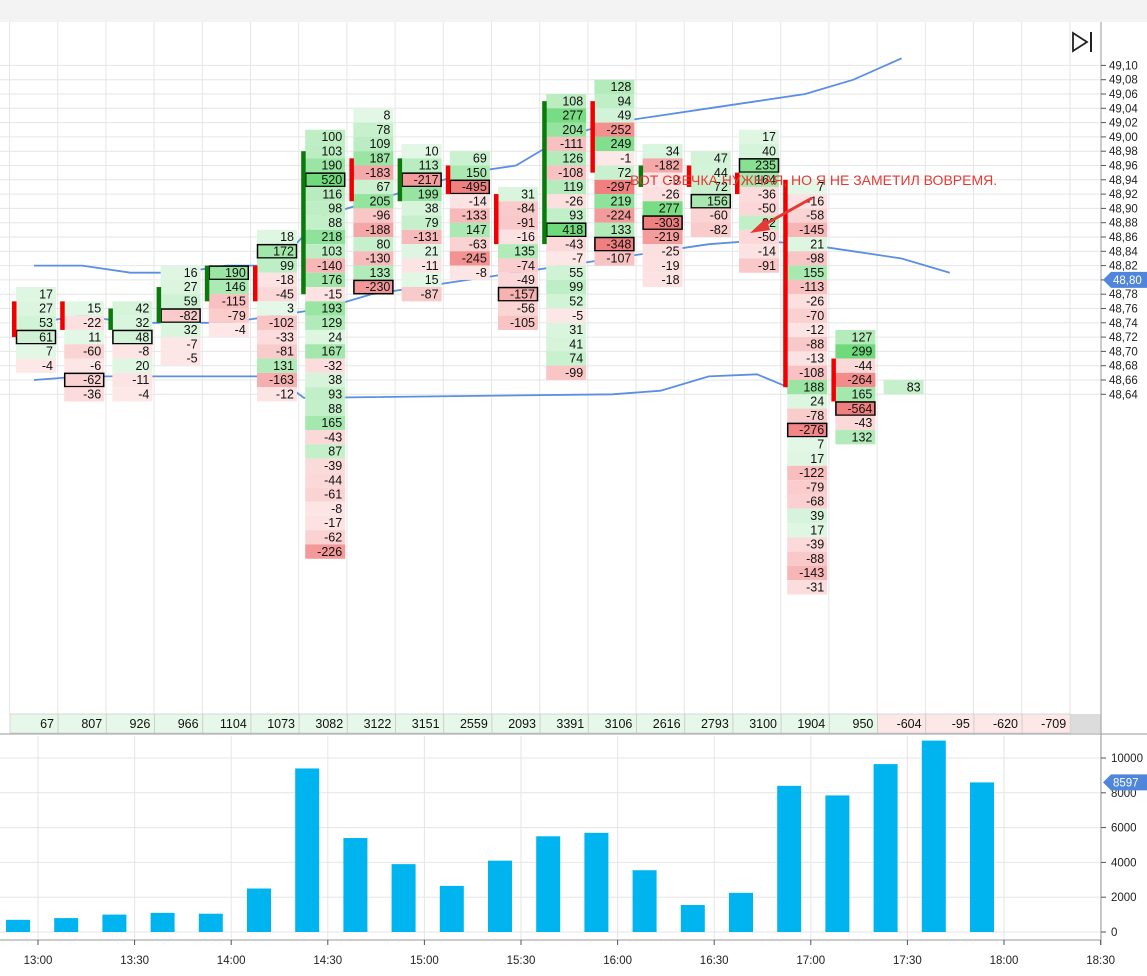 Image resolution: width=1147 pixels, height=976 pixels. Describe the element at coordinates (377, 259) in the screenshot. I see `footprint-value: -130` at that location.